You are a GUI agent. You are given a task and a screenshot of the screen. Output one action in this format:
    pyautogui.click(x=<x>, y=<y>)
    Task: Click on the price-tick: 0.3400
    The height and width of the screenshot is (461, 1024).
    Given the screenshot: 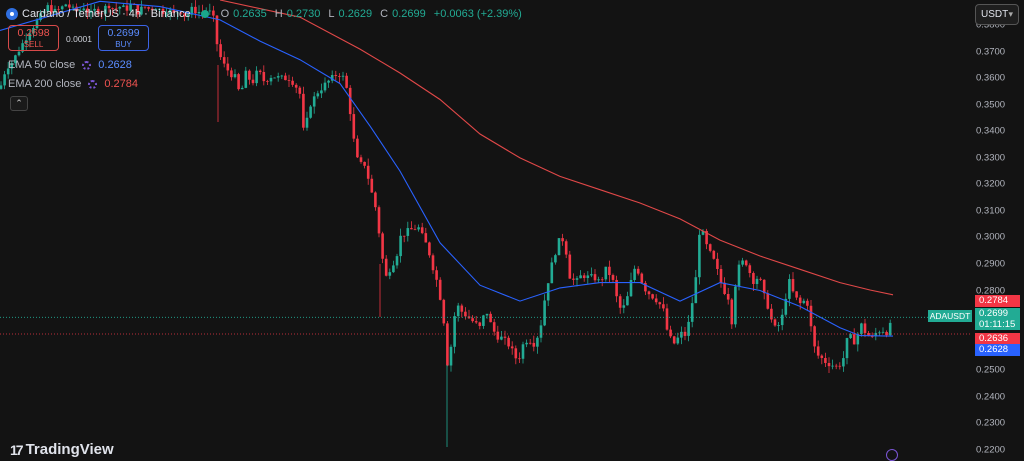 What is the action you would take?
    pyautogui.click(x=991, y=131)
    